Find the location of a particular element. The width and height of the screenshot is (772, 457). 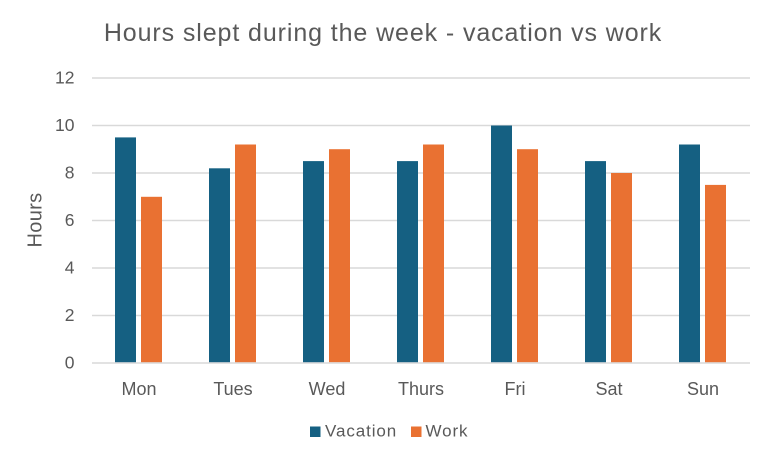

svg-text: 0 is located at coordinates (70, 363).